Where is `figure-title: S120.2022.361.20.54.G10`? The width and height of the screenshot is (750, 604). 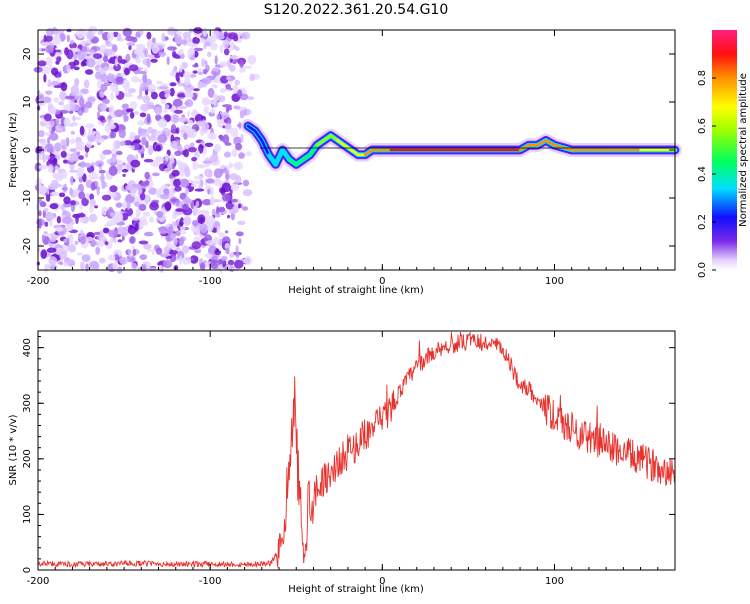
figure-title: S120.2022.361.20.54.G10 is located at coordinates (356, 10).